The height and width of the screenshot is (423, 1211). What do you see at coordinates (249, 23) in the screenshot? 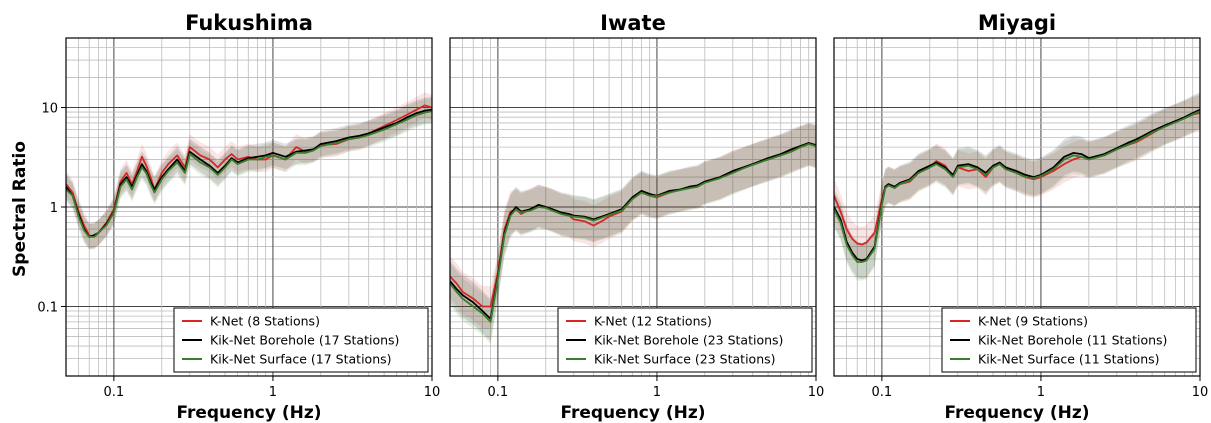
I see `chart-title-fukushima: Fukushima` at bounding box center [249, 23].